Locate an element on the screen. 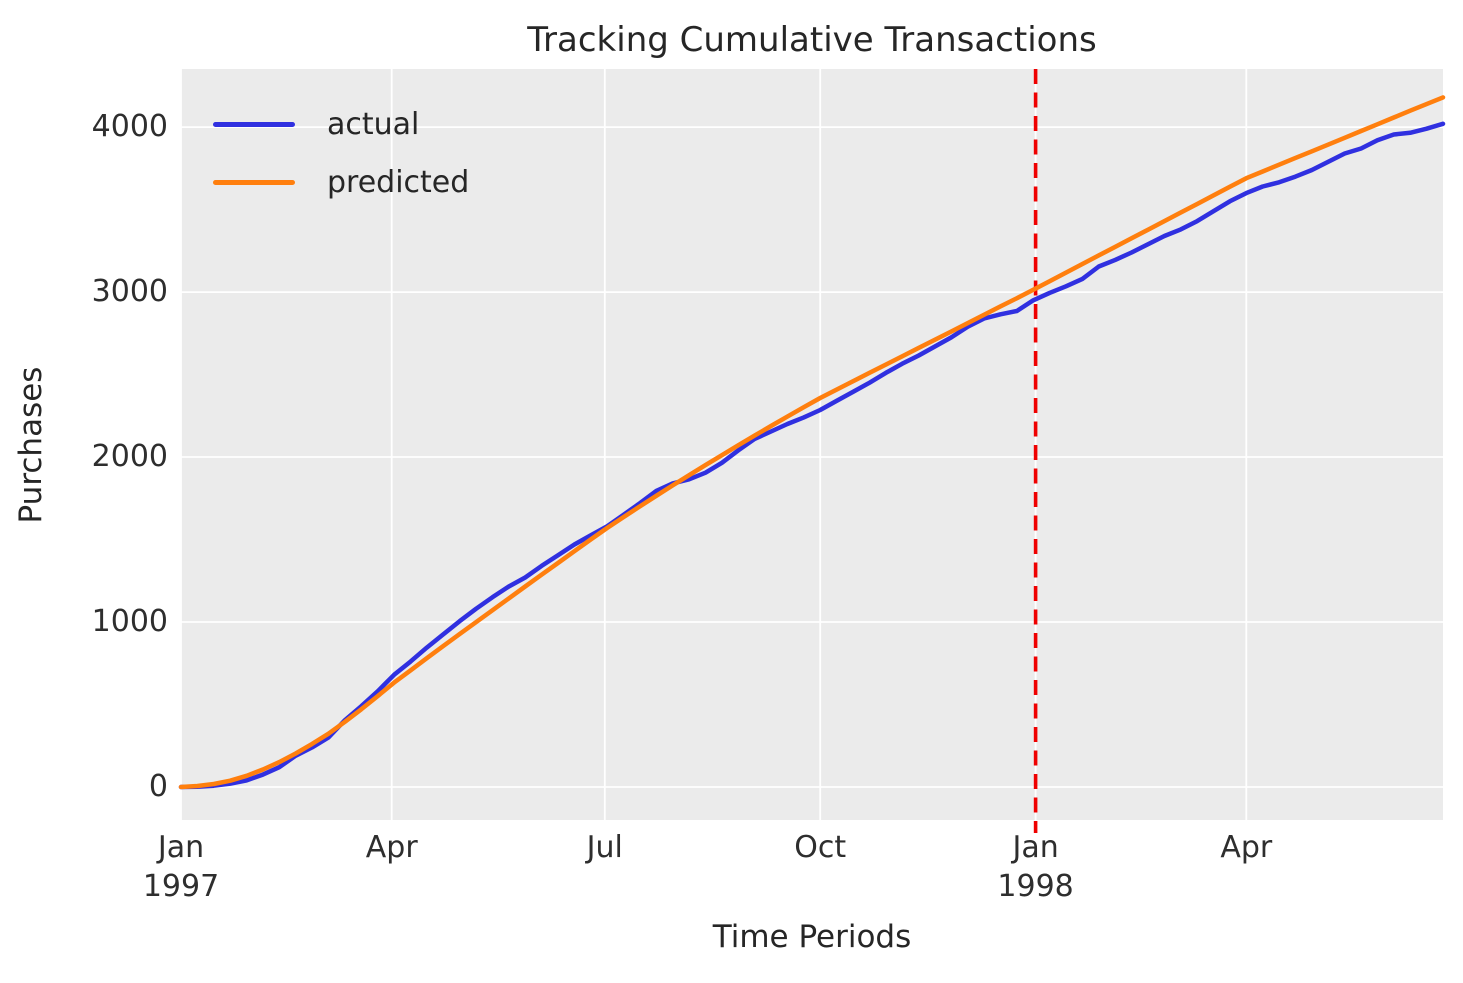  legend-label: actual is located at coordinates (373, 124).